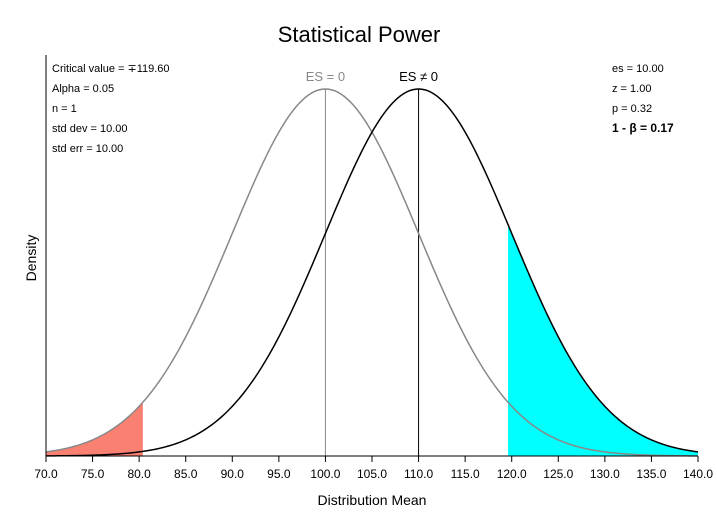  What do you see at coordinates (418, 76) in the screenshot?
I see `alt-curve-label: ES ≠ 0` at bounding box center [418, 76].